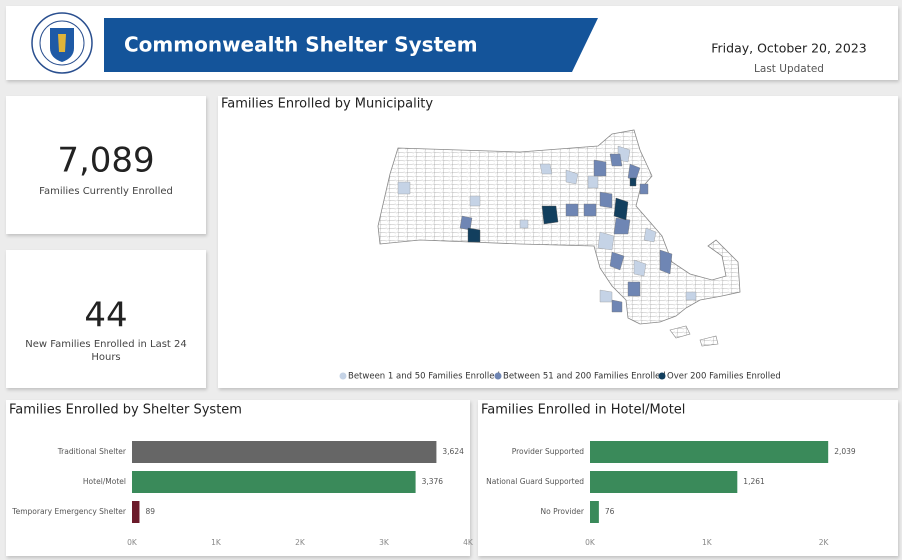 The image size is (902, 560). What do you see at coordinates (327, 104) in the screenshot?
I see `map-title: Families Enrolled by Municipality` at bounding box center [327, 104].